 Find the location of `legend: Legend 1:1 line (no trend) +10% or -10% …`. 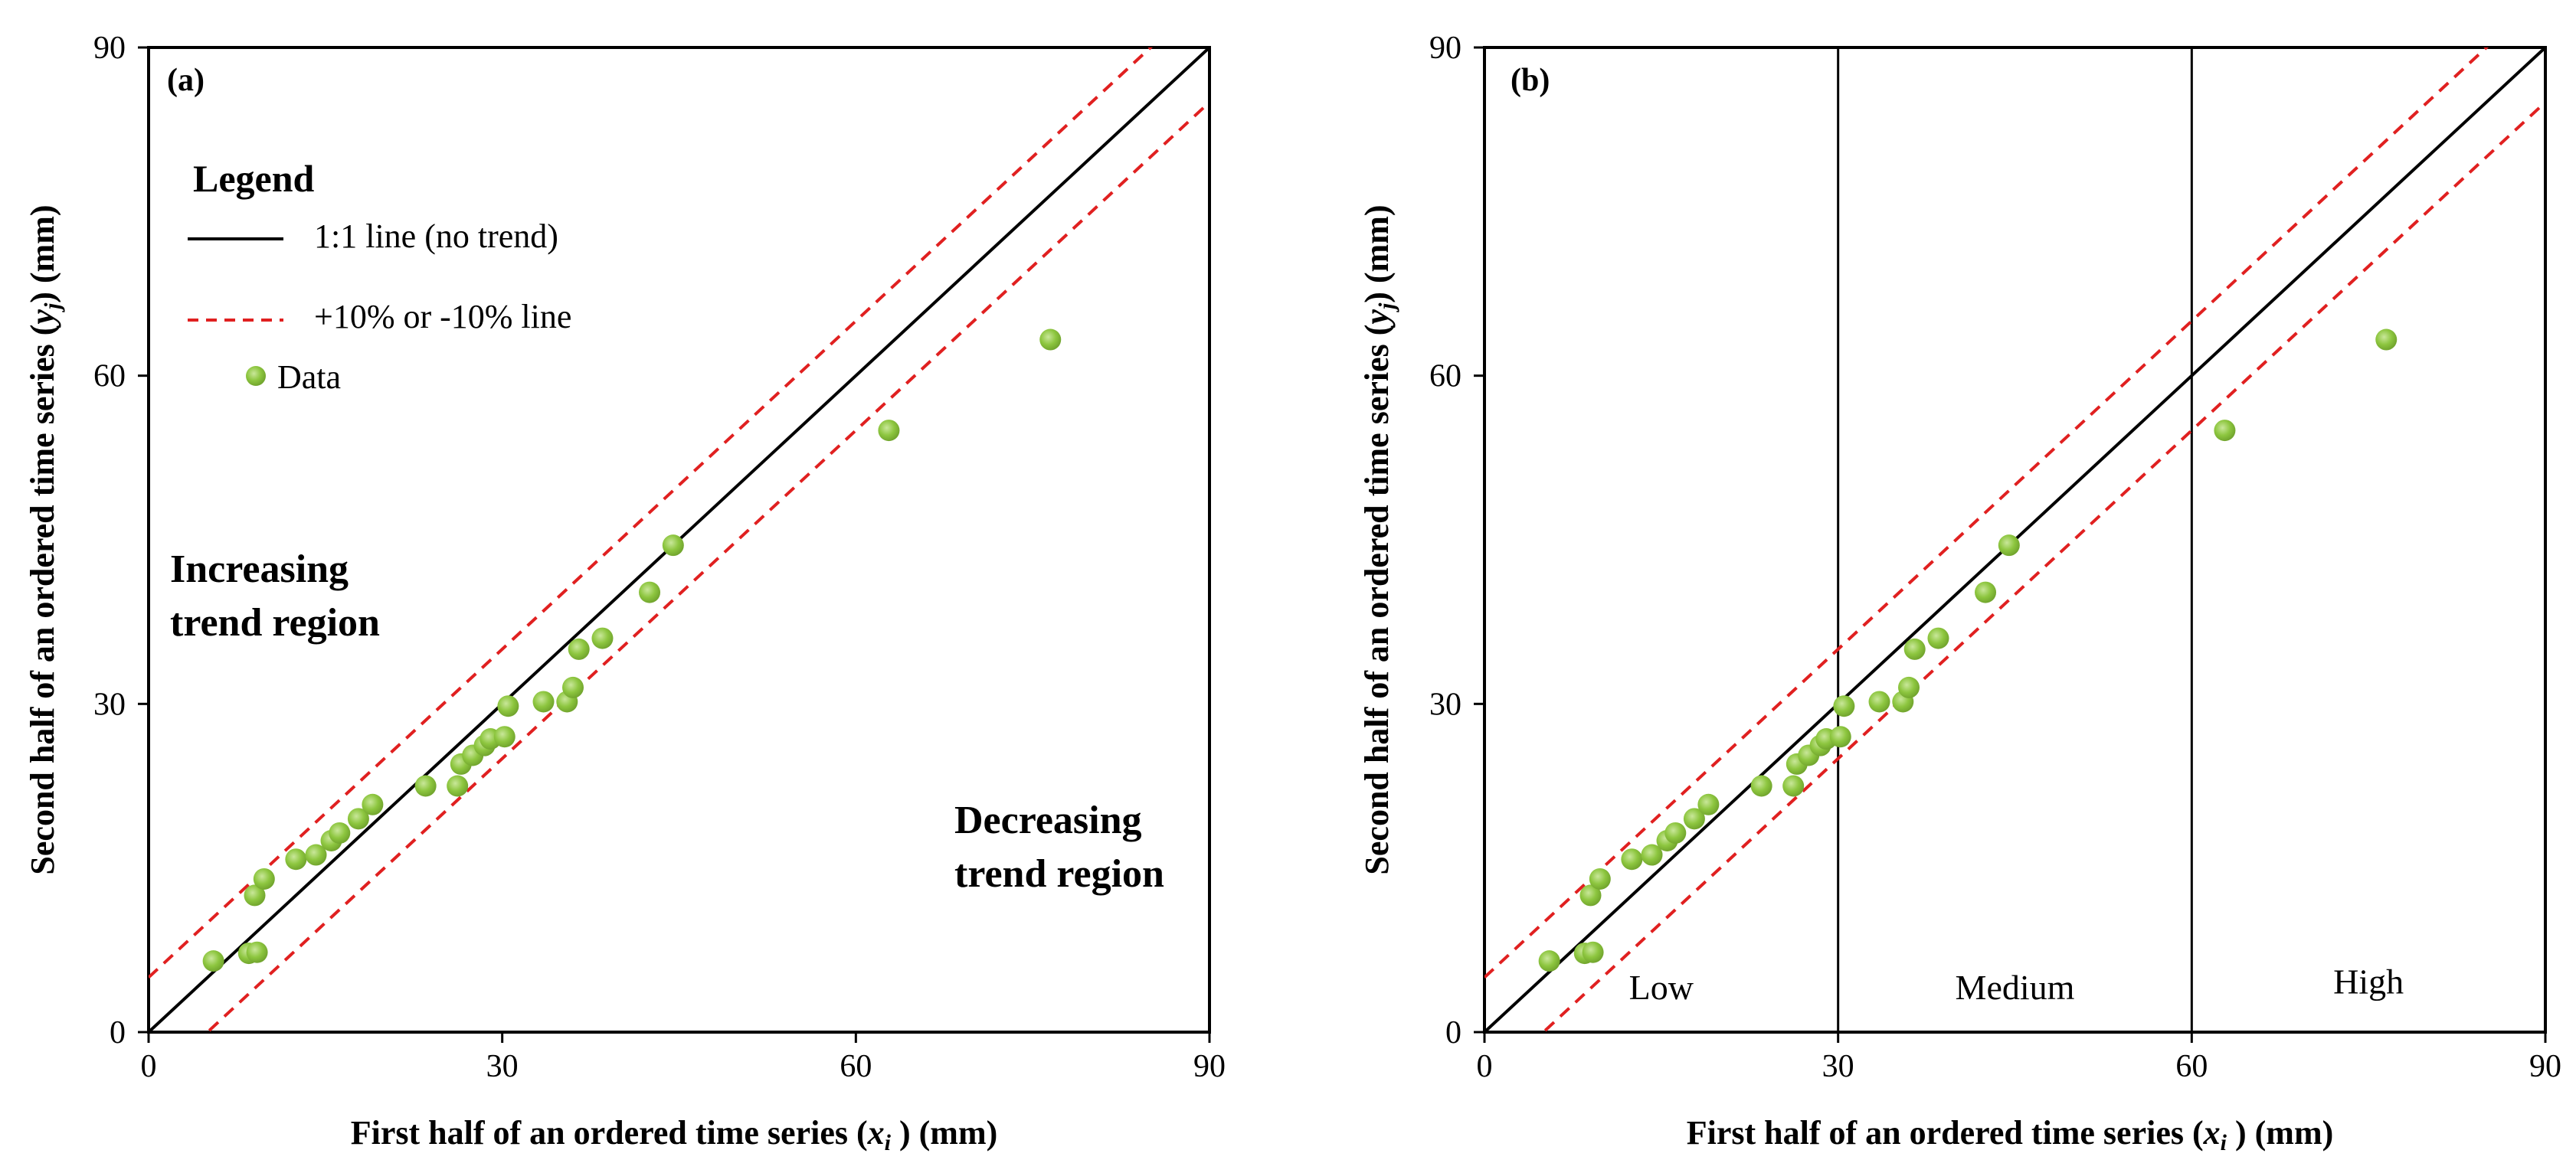

legend: Legend 1:1 line (no trend) +10% or -10% … is located at coordinates (379, 276).